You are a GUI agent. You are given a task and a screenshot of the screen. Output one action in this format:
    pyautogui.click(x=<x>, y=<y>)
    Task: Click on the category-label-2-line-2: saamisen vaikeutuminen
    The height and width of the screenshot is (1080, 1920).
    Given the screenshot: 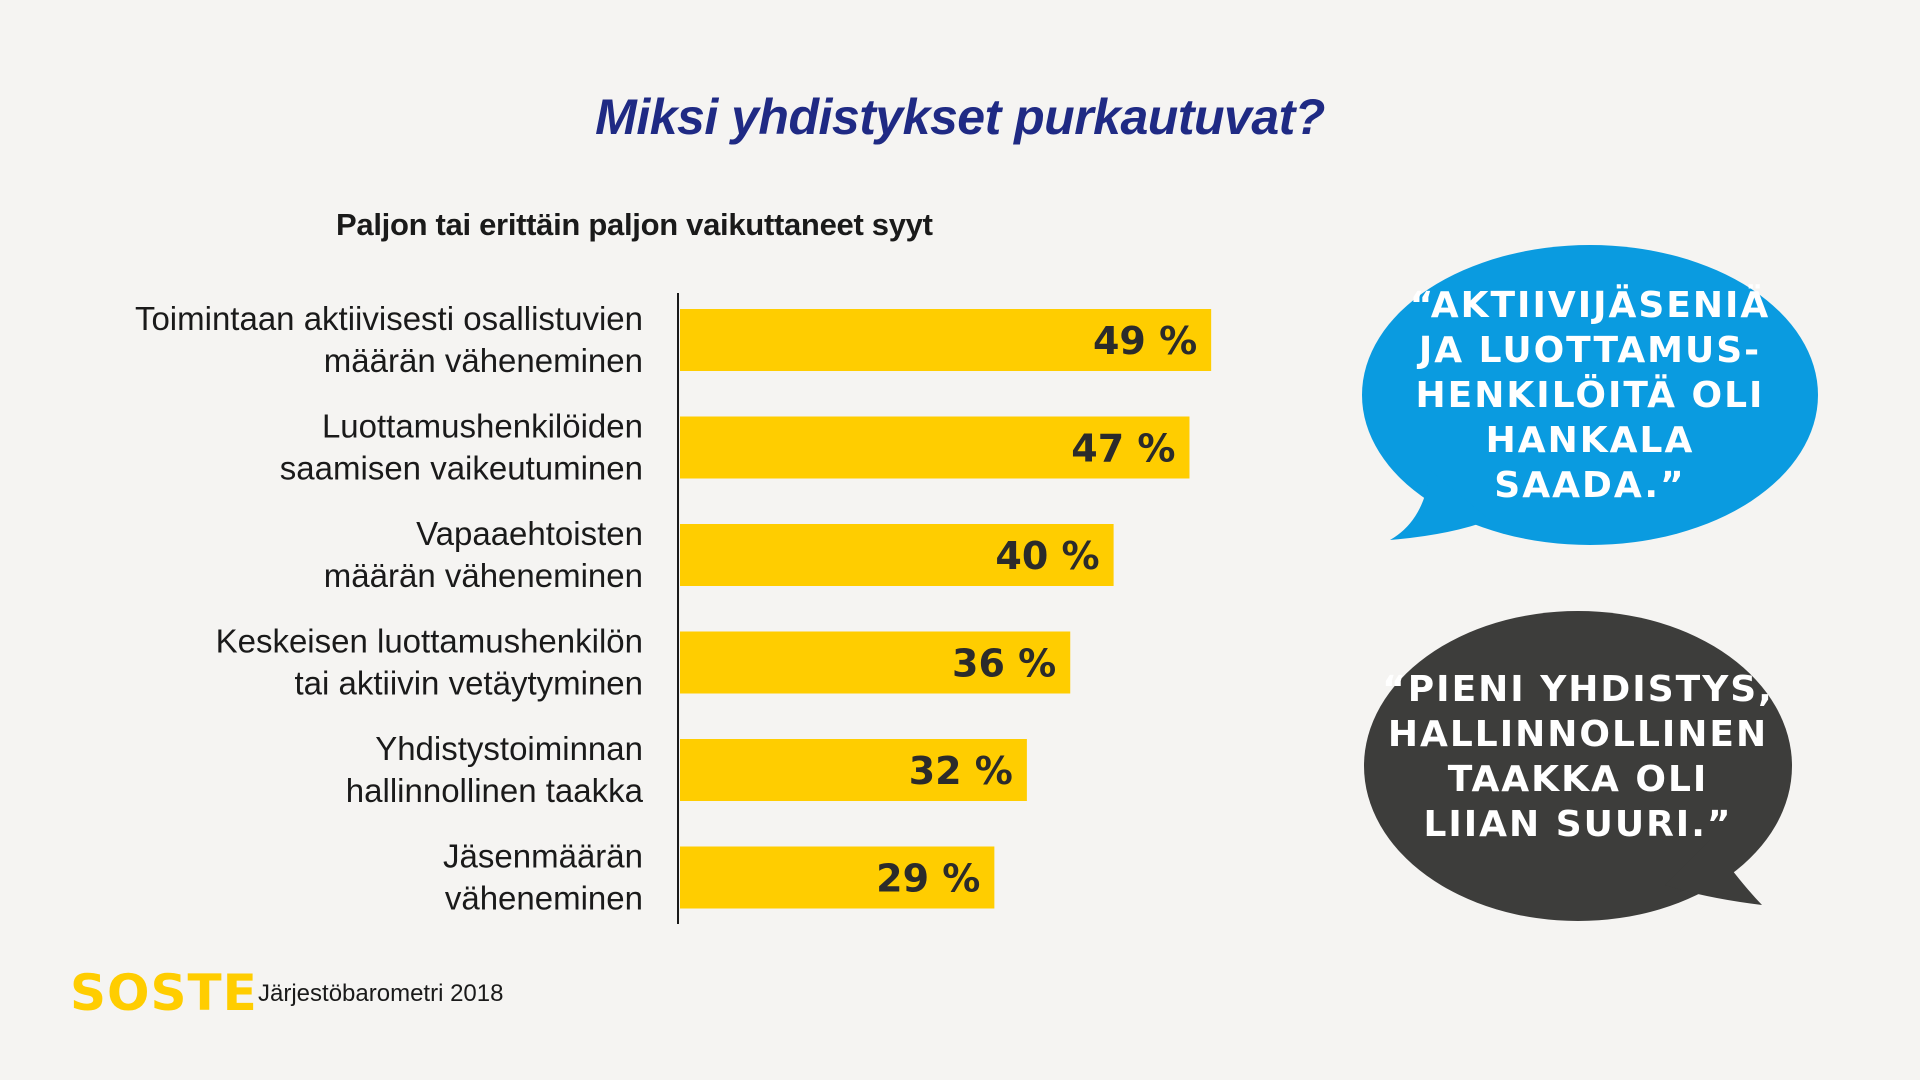 What is the action you would take?
    pyautogui.click(x=461, y=468)
    